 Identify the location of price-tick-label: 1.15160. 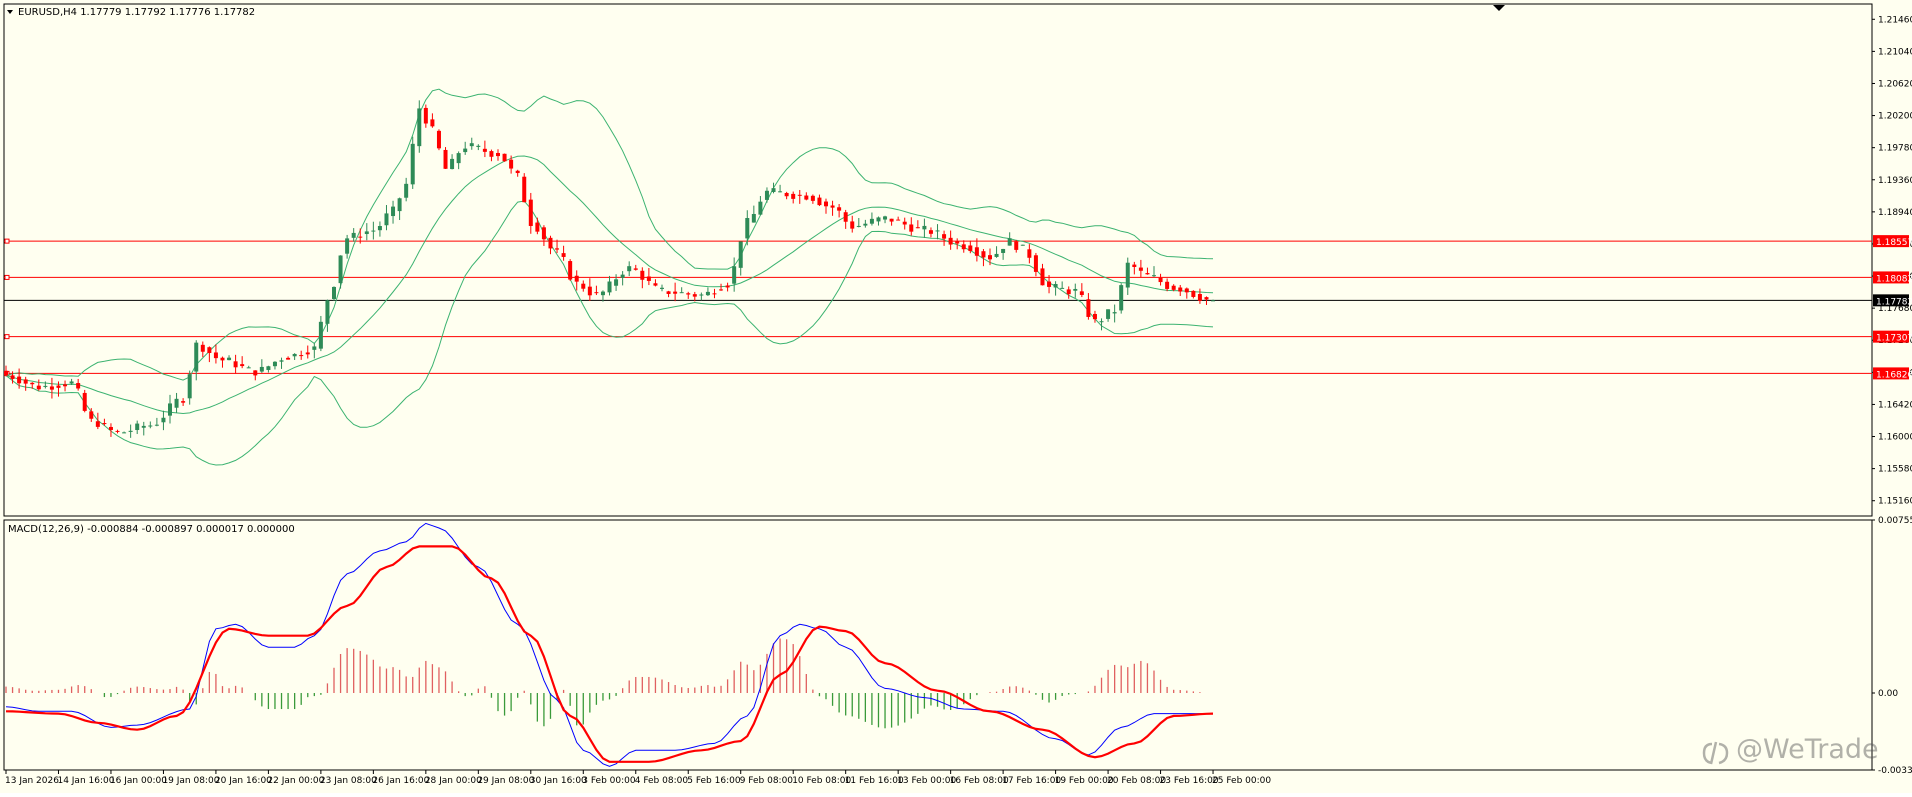
(1895, 502).